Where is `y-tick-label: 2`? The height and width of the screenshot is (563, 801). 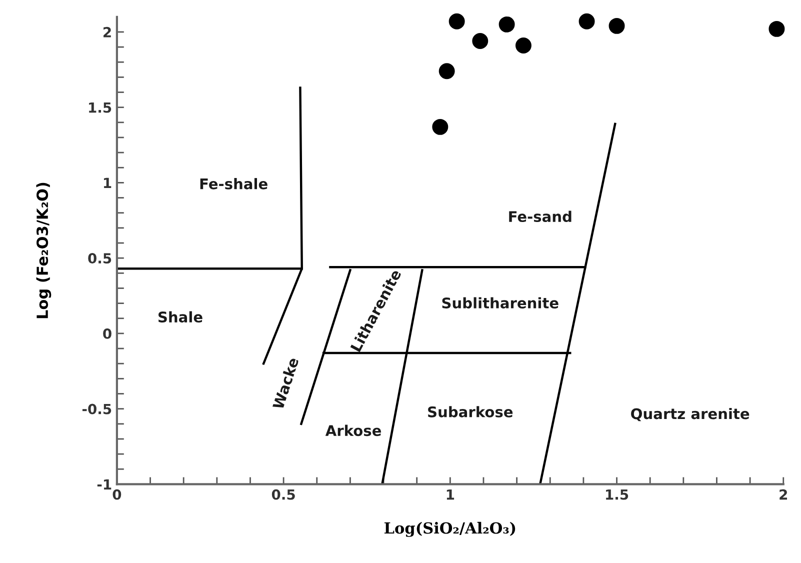
y-tick-label: 2 is located at coordinates (107, 32).